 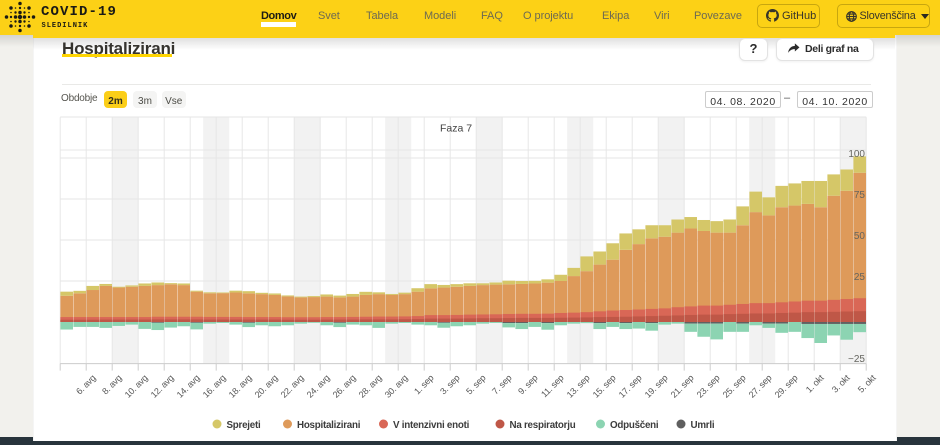 I want to click on svg-text: 1. sep, so click(x=424, y=385).